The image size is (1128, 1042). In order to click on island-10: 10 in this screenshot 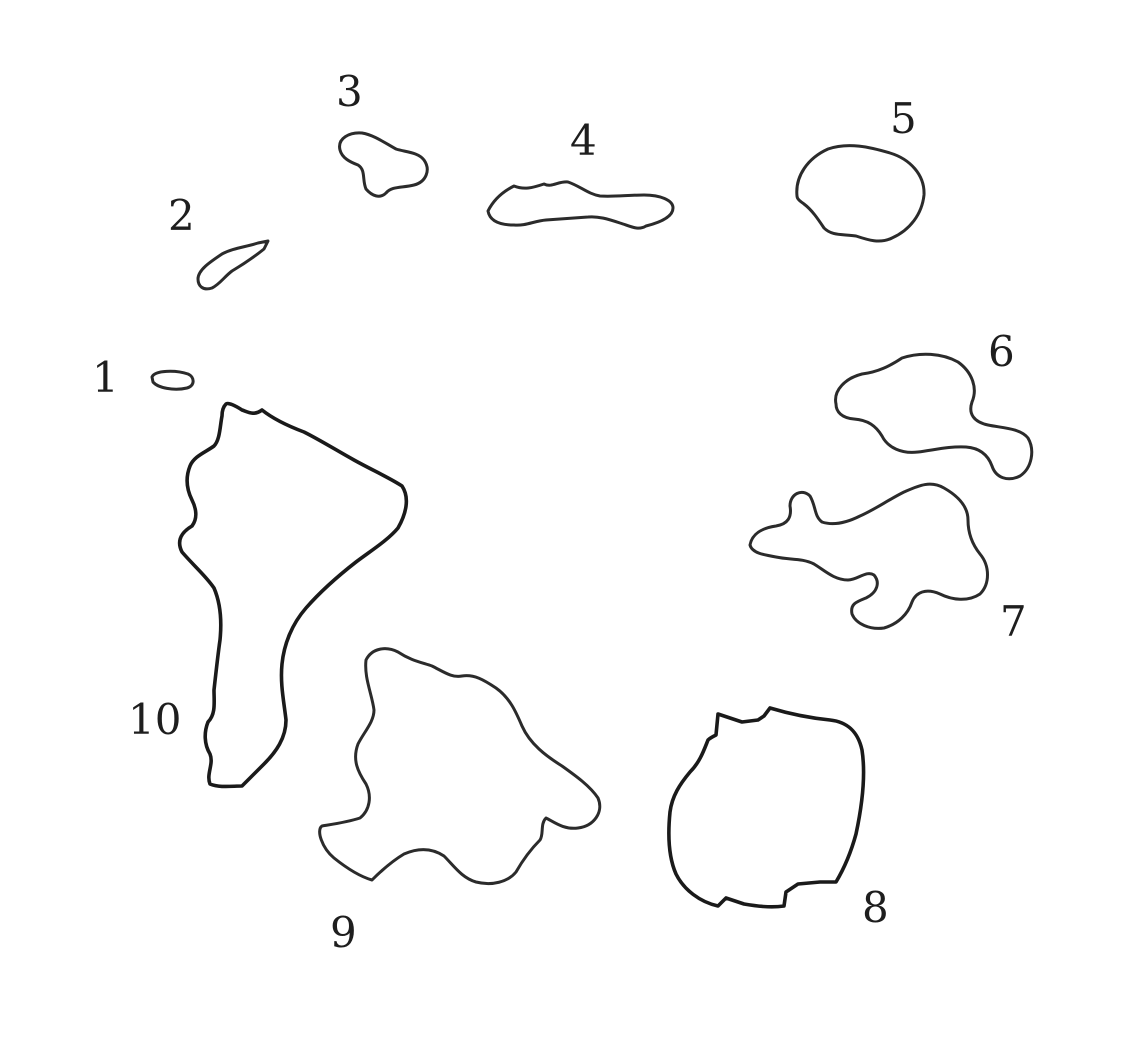, I will do `click(268, 595)`.